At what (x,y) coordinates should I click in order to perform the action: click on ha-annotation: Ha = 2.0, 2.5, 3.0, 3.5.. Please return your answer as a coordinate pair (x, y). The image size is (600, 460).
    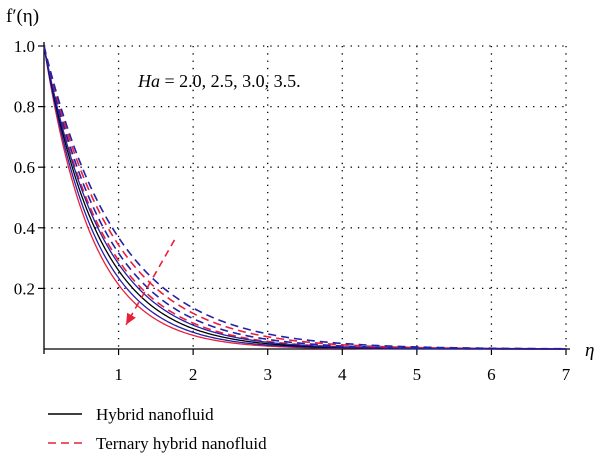
    Looking at the image, I should click on (219, 81).